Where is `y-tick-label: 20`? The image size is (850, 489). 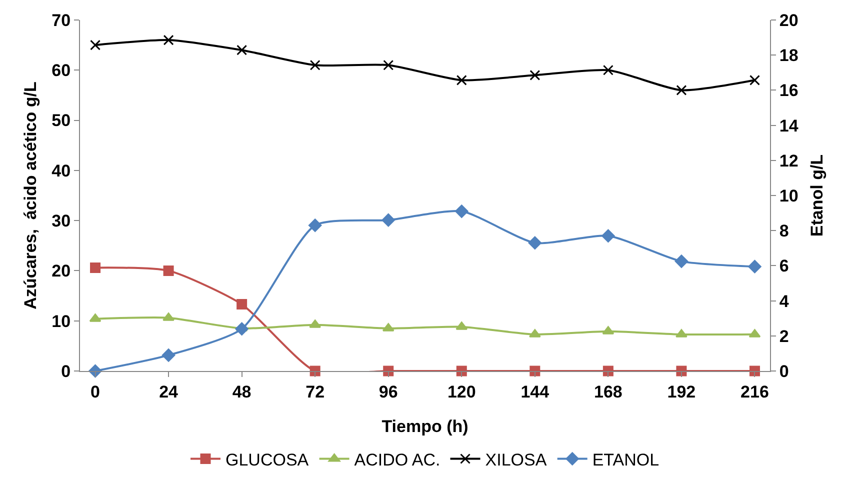
y-tick-label: 20 is located at coordinates (61, 271).